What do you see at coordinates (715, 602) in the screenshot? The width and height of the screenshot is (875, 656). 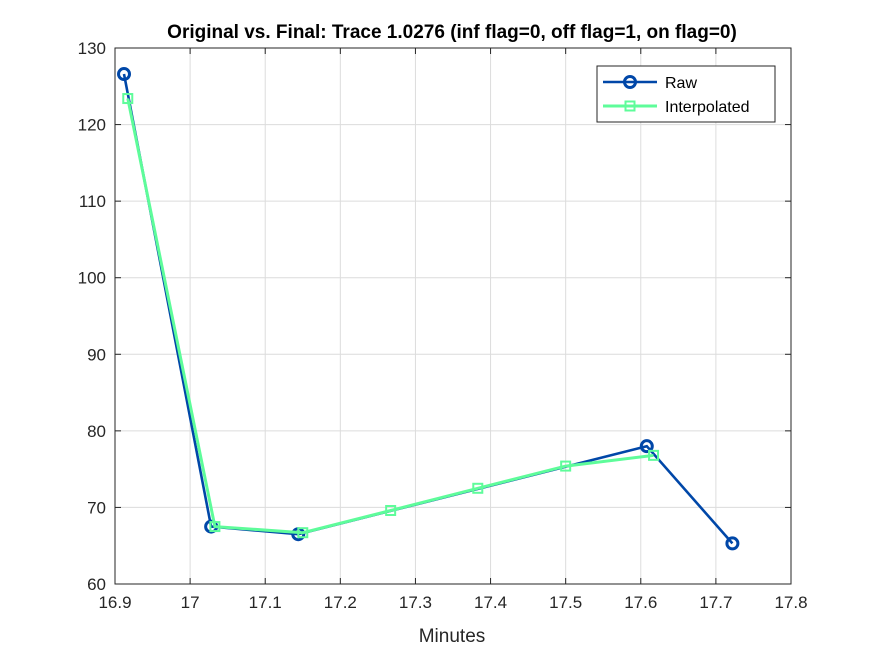 I see `x-tick-label: 17.7` at bounding box center [715, 602].